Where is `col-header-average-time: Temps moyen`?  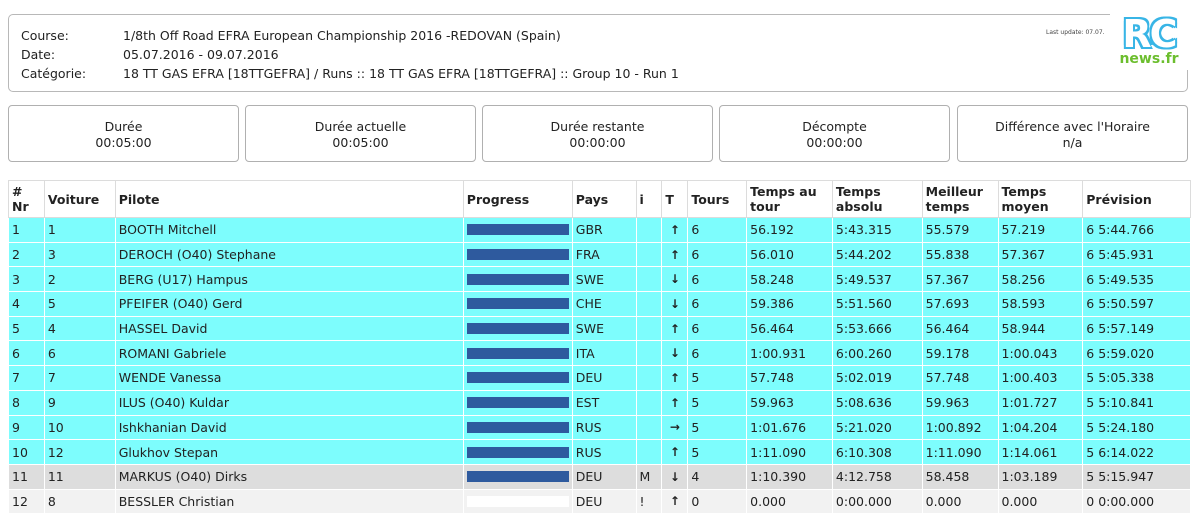 col-header-average-time: Temps moyen is located at coordinates (1040, 199).